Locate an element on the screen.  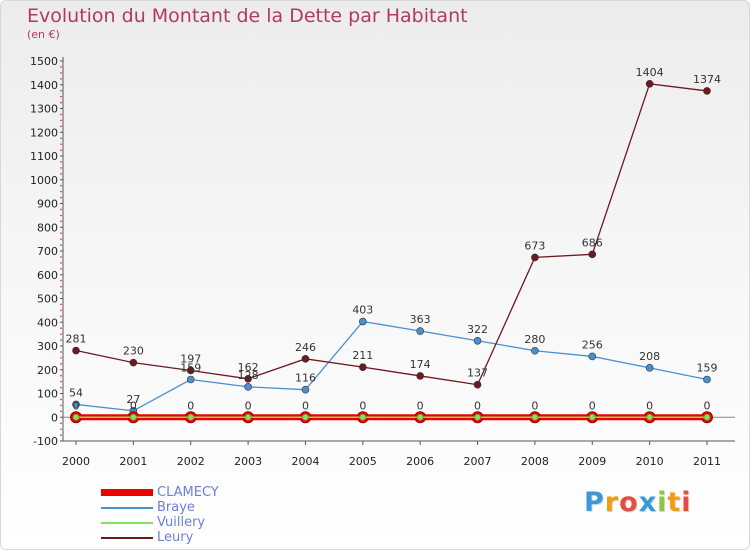
y-tick-label: 600 is located at coordinates (47, 275).